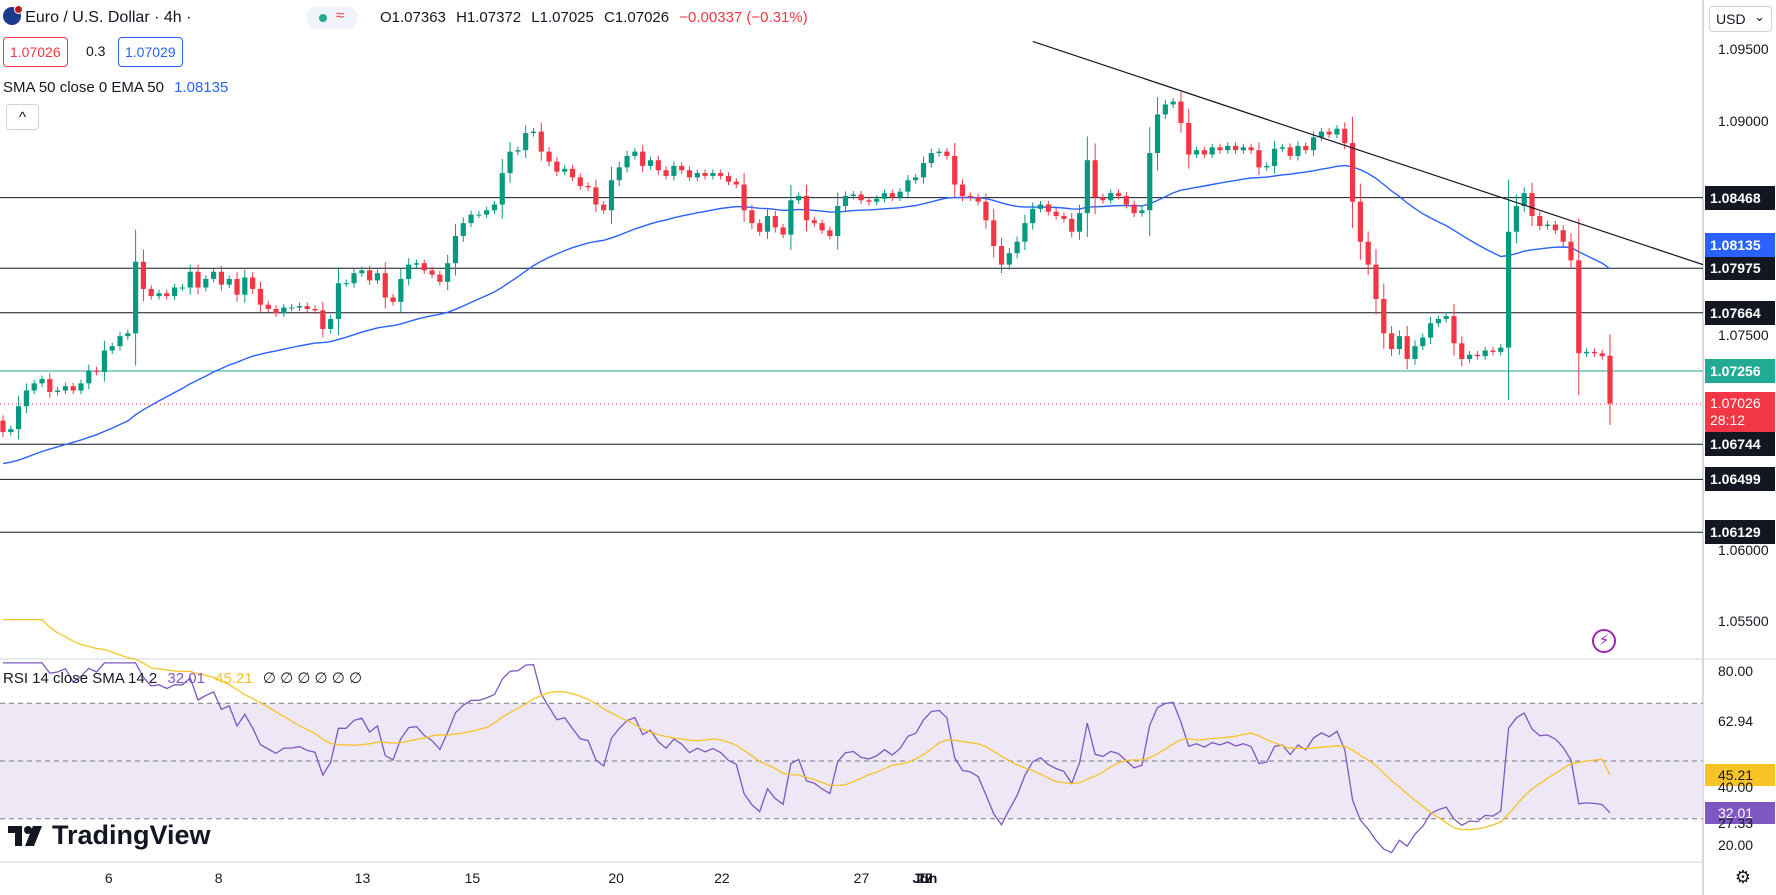  I want to click on symbol-header: Euro / U.S. Dollar · 4h ·, so click(97, 16).